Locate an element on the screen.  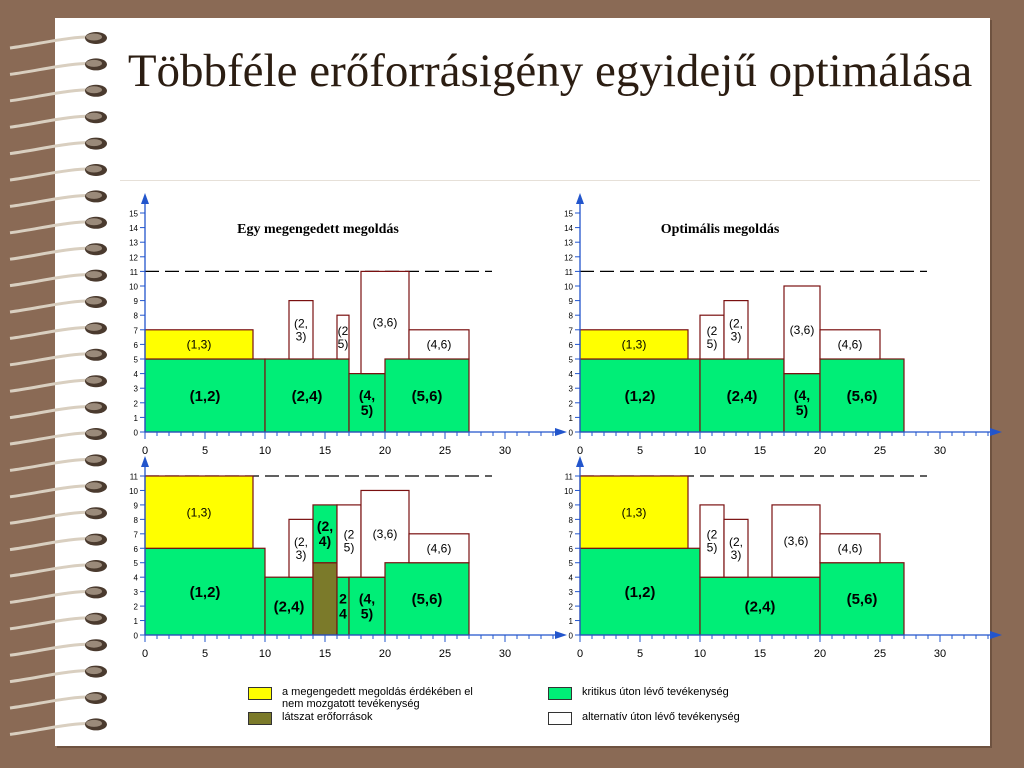
spiral-binding is located at coordinates (58, 384).